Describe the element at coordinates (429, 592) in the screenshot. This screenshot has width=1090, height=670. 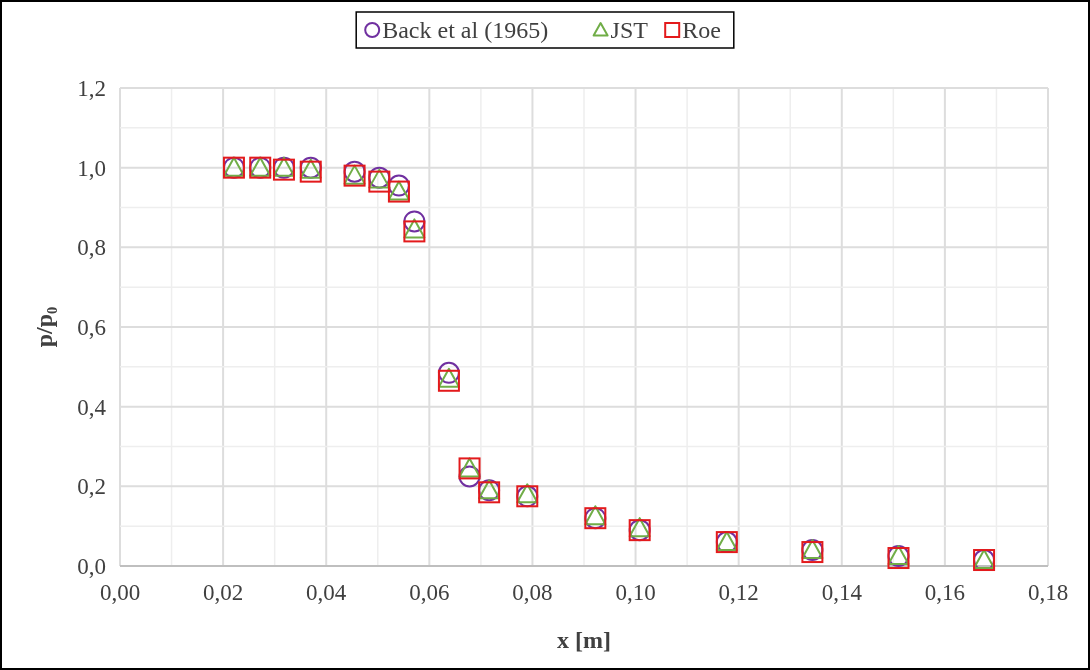
I see `x-tick-label: 0,06` at that location.